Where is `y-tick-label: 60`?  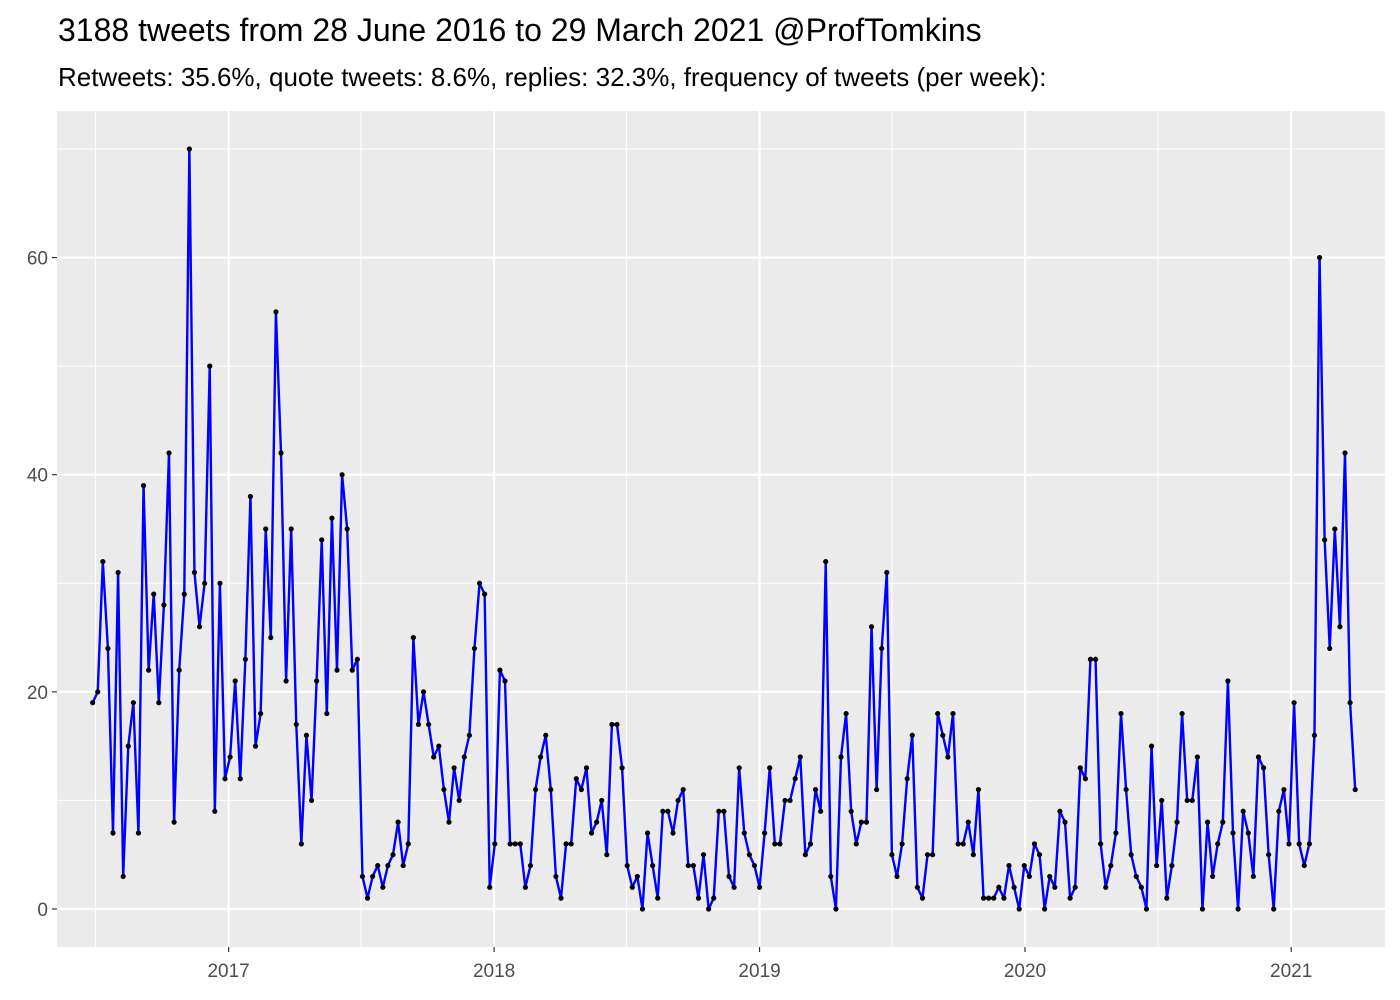
y-tick-label: 60 is located at coordinates (37, 259).